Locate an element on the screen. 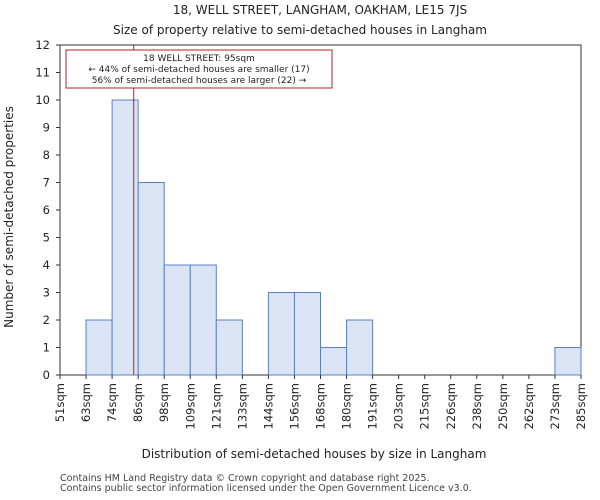 The image size is (600, 500). bar-180sqm is located at coordinates (360, 347).